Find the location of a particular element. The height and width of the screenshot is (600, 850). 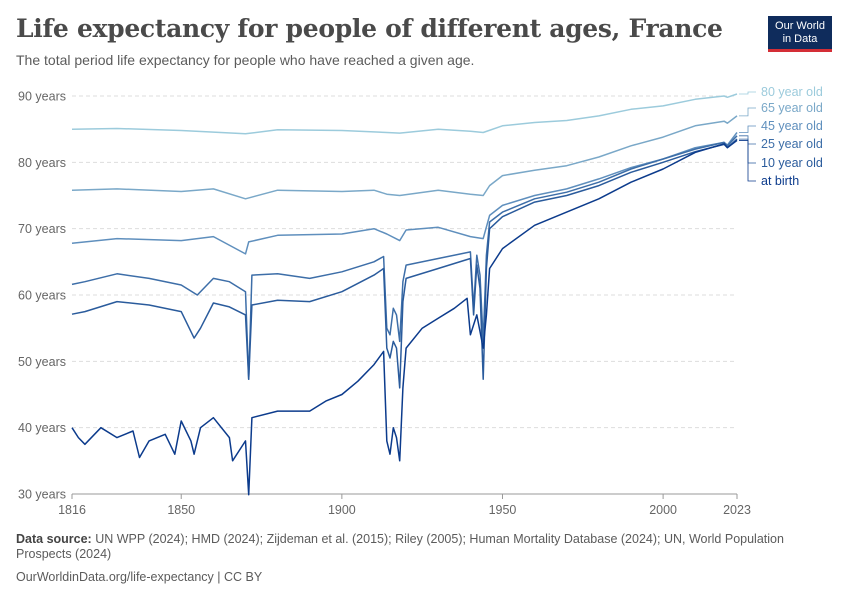

series-label: 25 year old is located at coordinates (792, 144).